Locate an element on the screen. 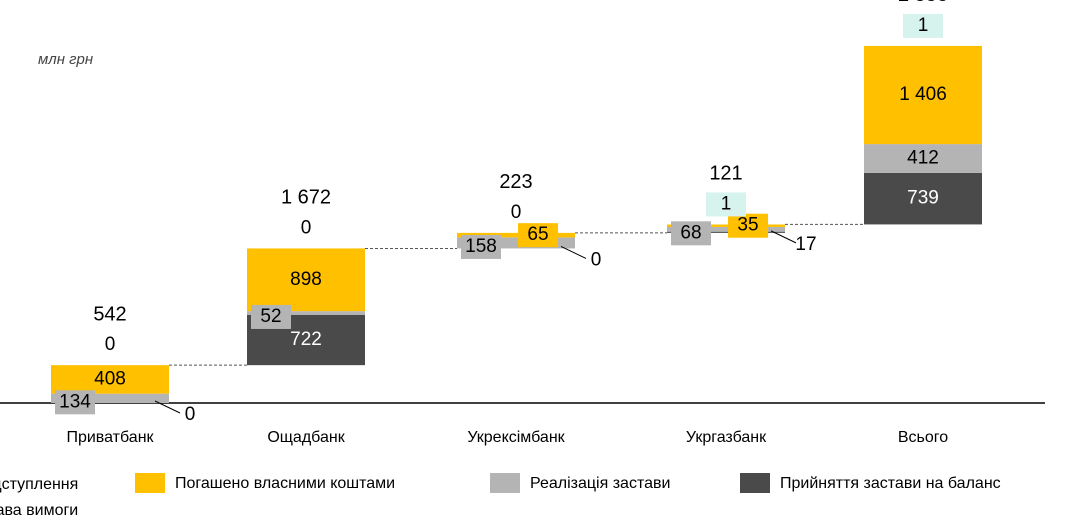  total-label: 2 558 is located at coordinates (923, 3).